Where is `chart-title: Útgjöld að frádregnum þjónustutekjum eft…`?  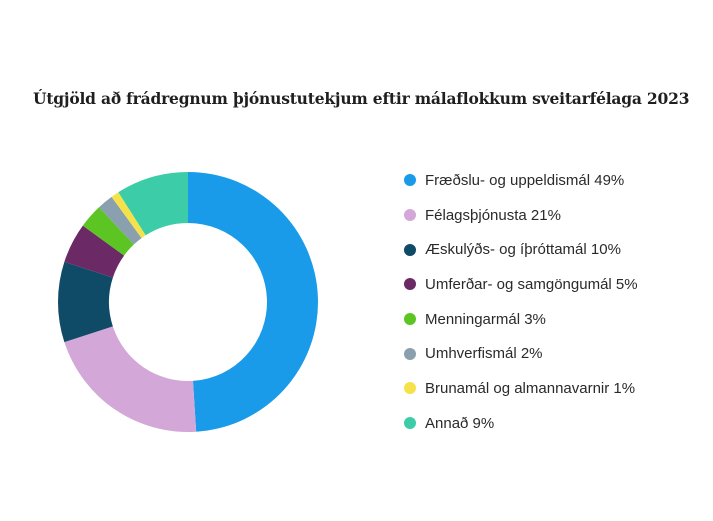
chart-title: Útgjöld að frádregnum þjónustutekjum eft… is located at coordinates (361, 98).